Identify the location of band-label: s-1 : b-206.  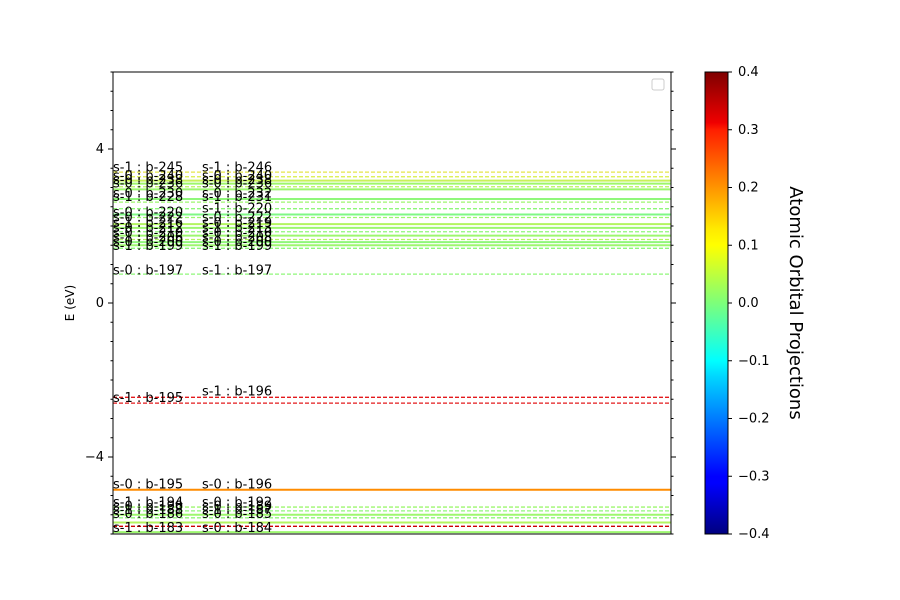
(148, 238).